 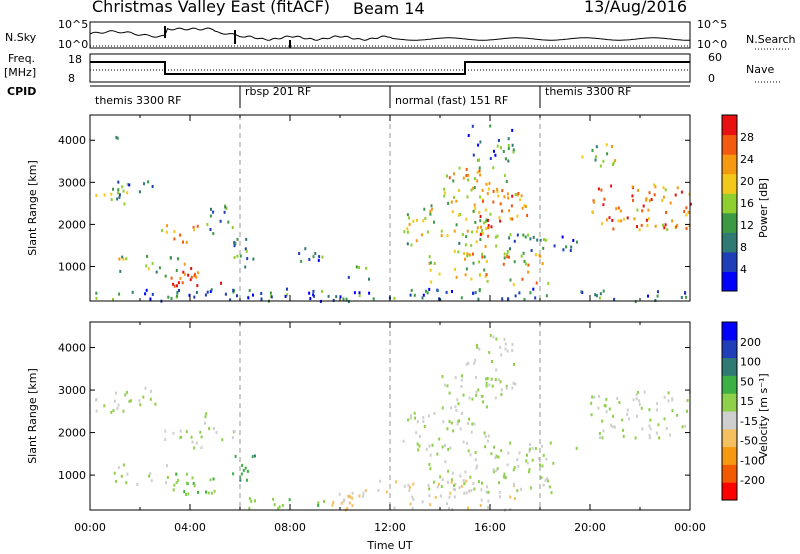 I want to click on freq-label: Freq., so click(x=22, y=58).